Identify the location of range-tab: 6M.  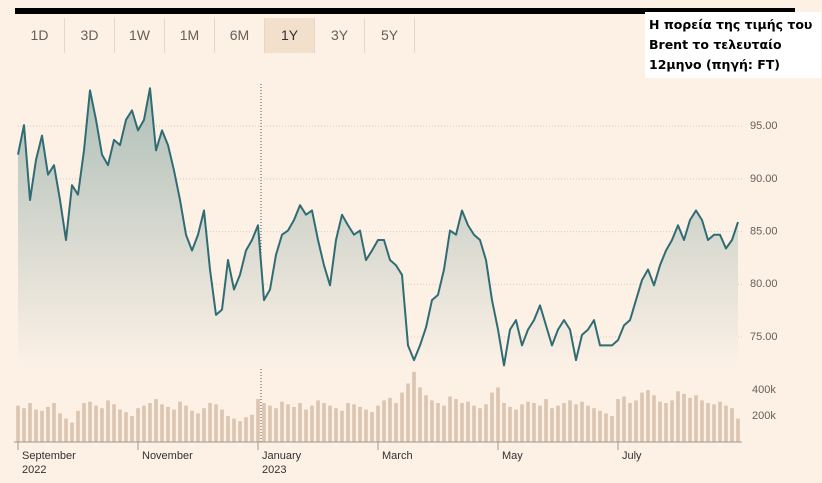
(240, 35).